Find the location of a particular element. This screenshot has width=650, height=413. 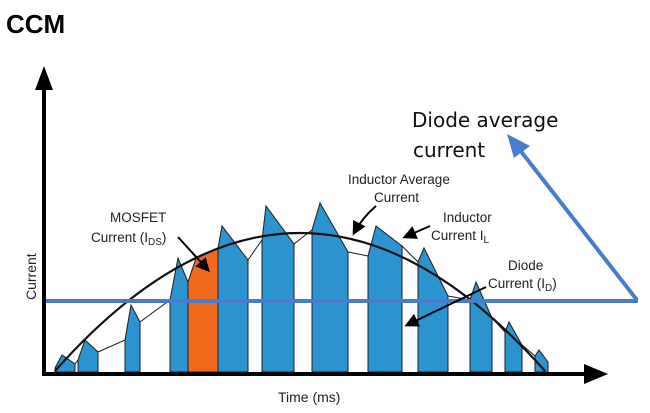

inductor-average-label-line2: Current is located at coordinates (396, 197).